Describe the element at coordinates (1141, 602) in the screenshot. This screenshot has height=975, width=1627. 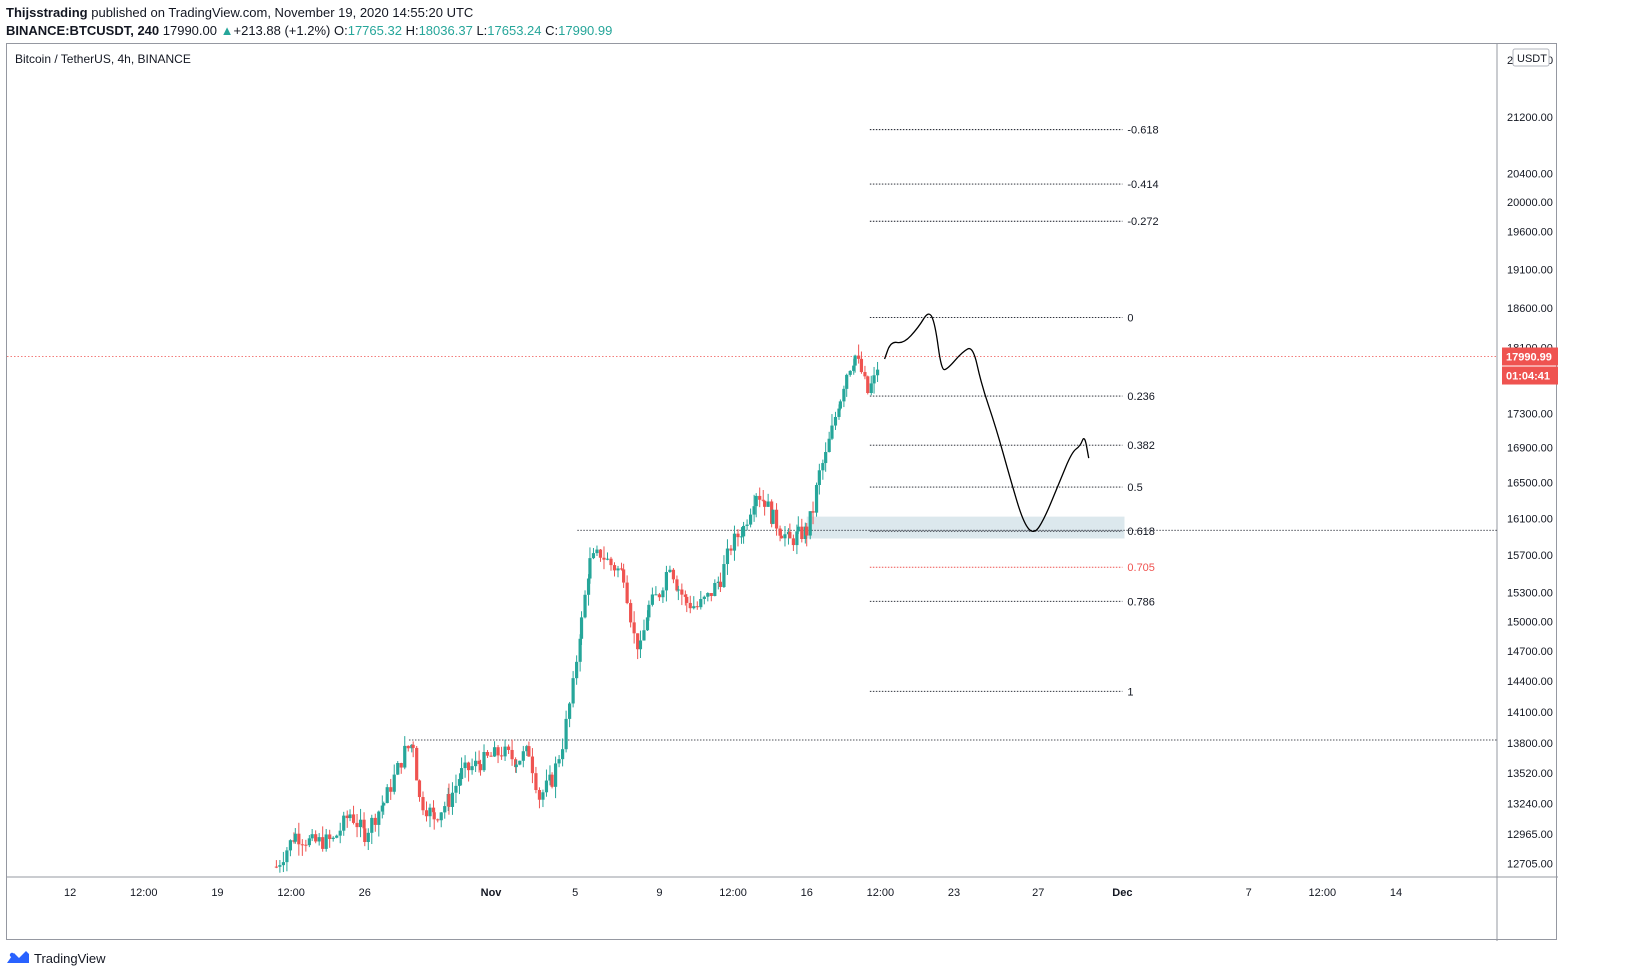
I see `fib-label-0.786: 0.786` at that location.